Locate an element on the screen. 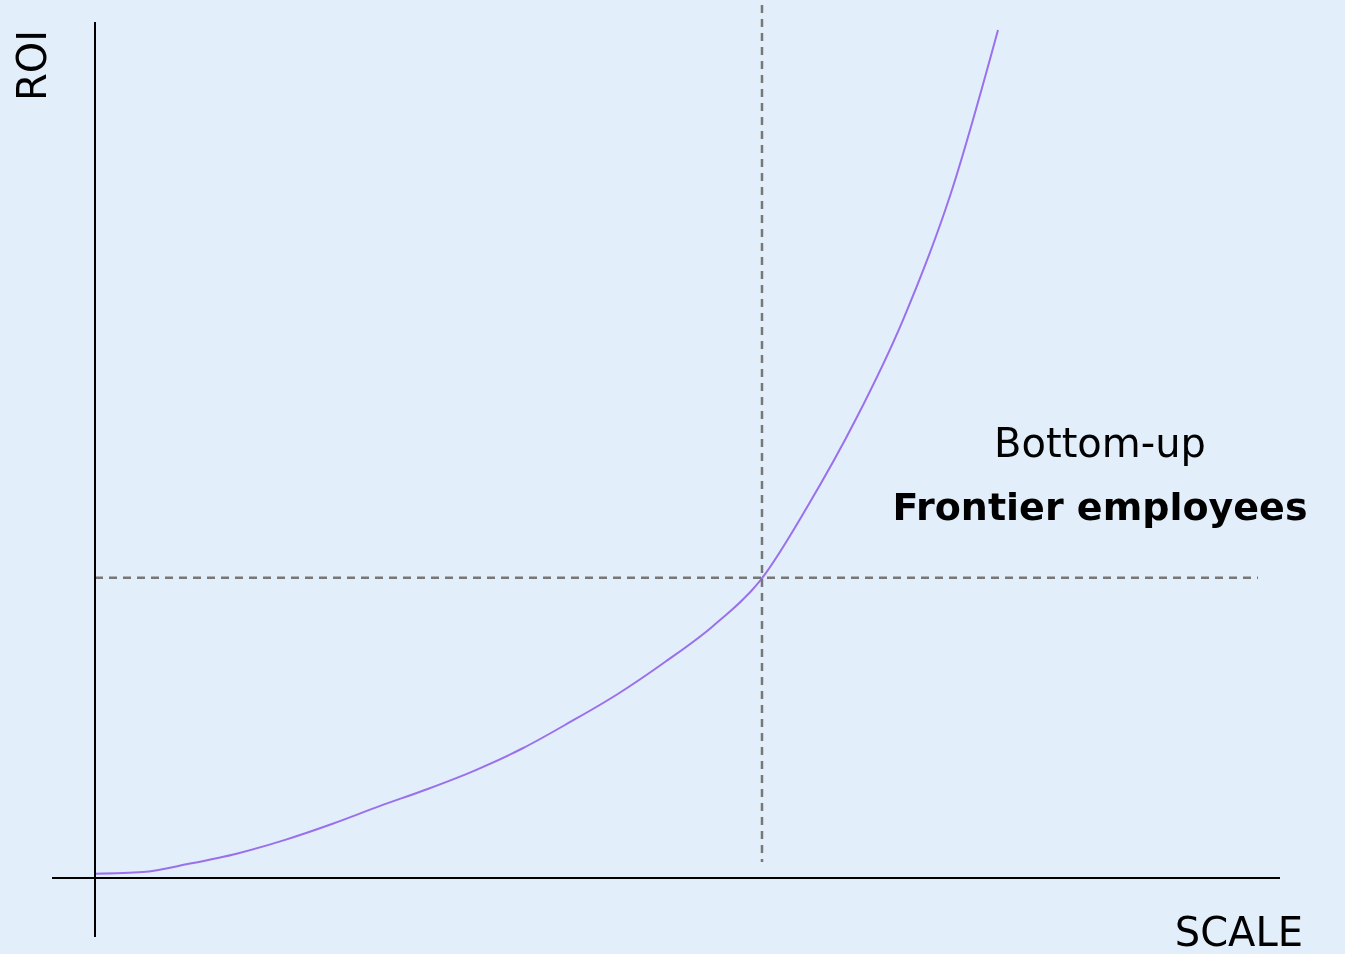 The width and height of the screenshot is (1345, 954). annotation: Frontier employees is located at coordinates (1100, 507).